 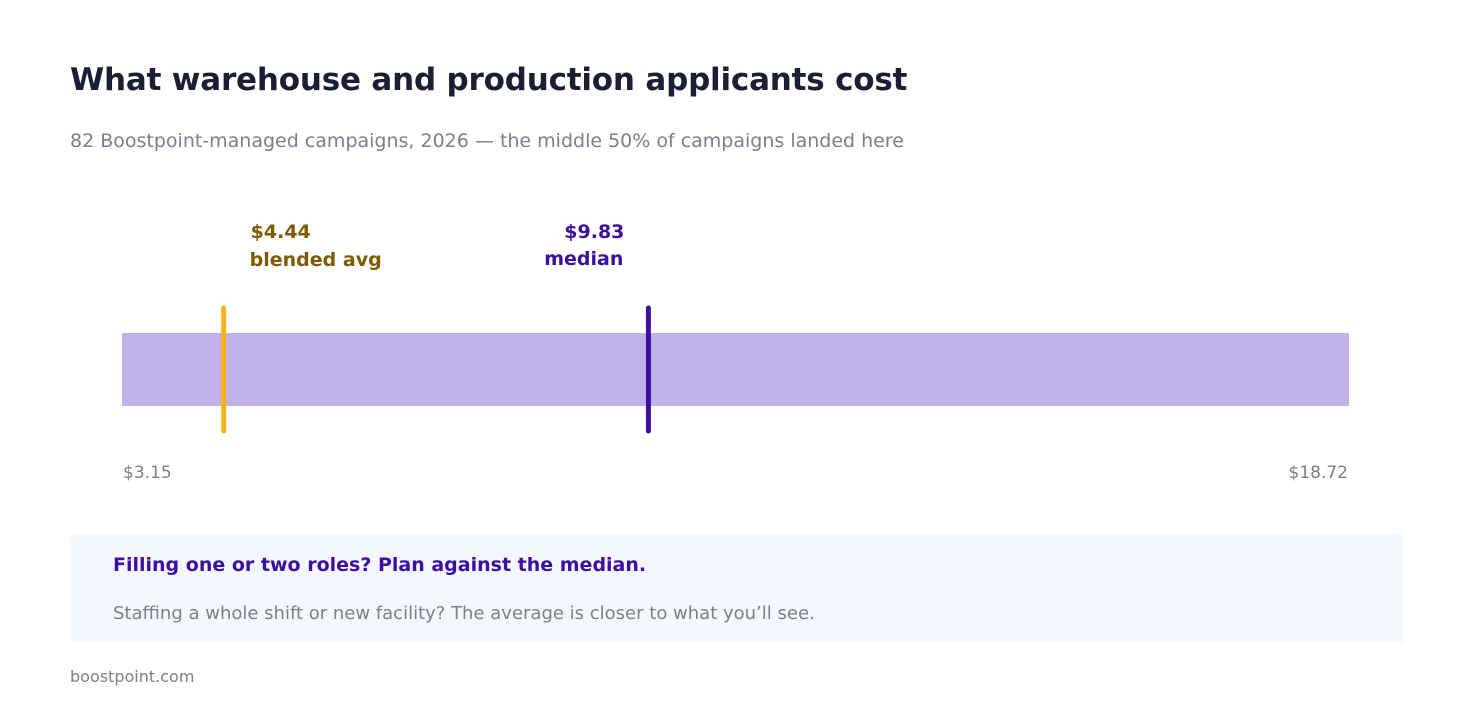 I want to click on range-max-label: $18.72, so click(x=1318, y=473).